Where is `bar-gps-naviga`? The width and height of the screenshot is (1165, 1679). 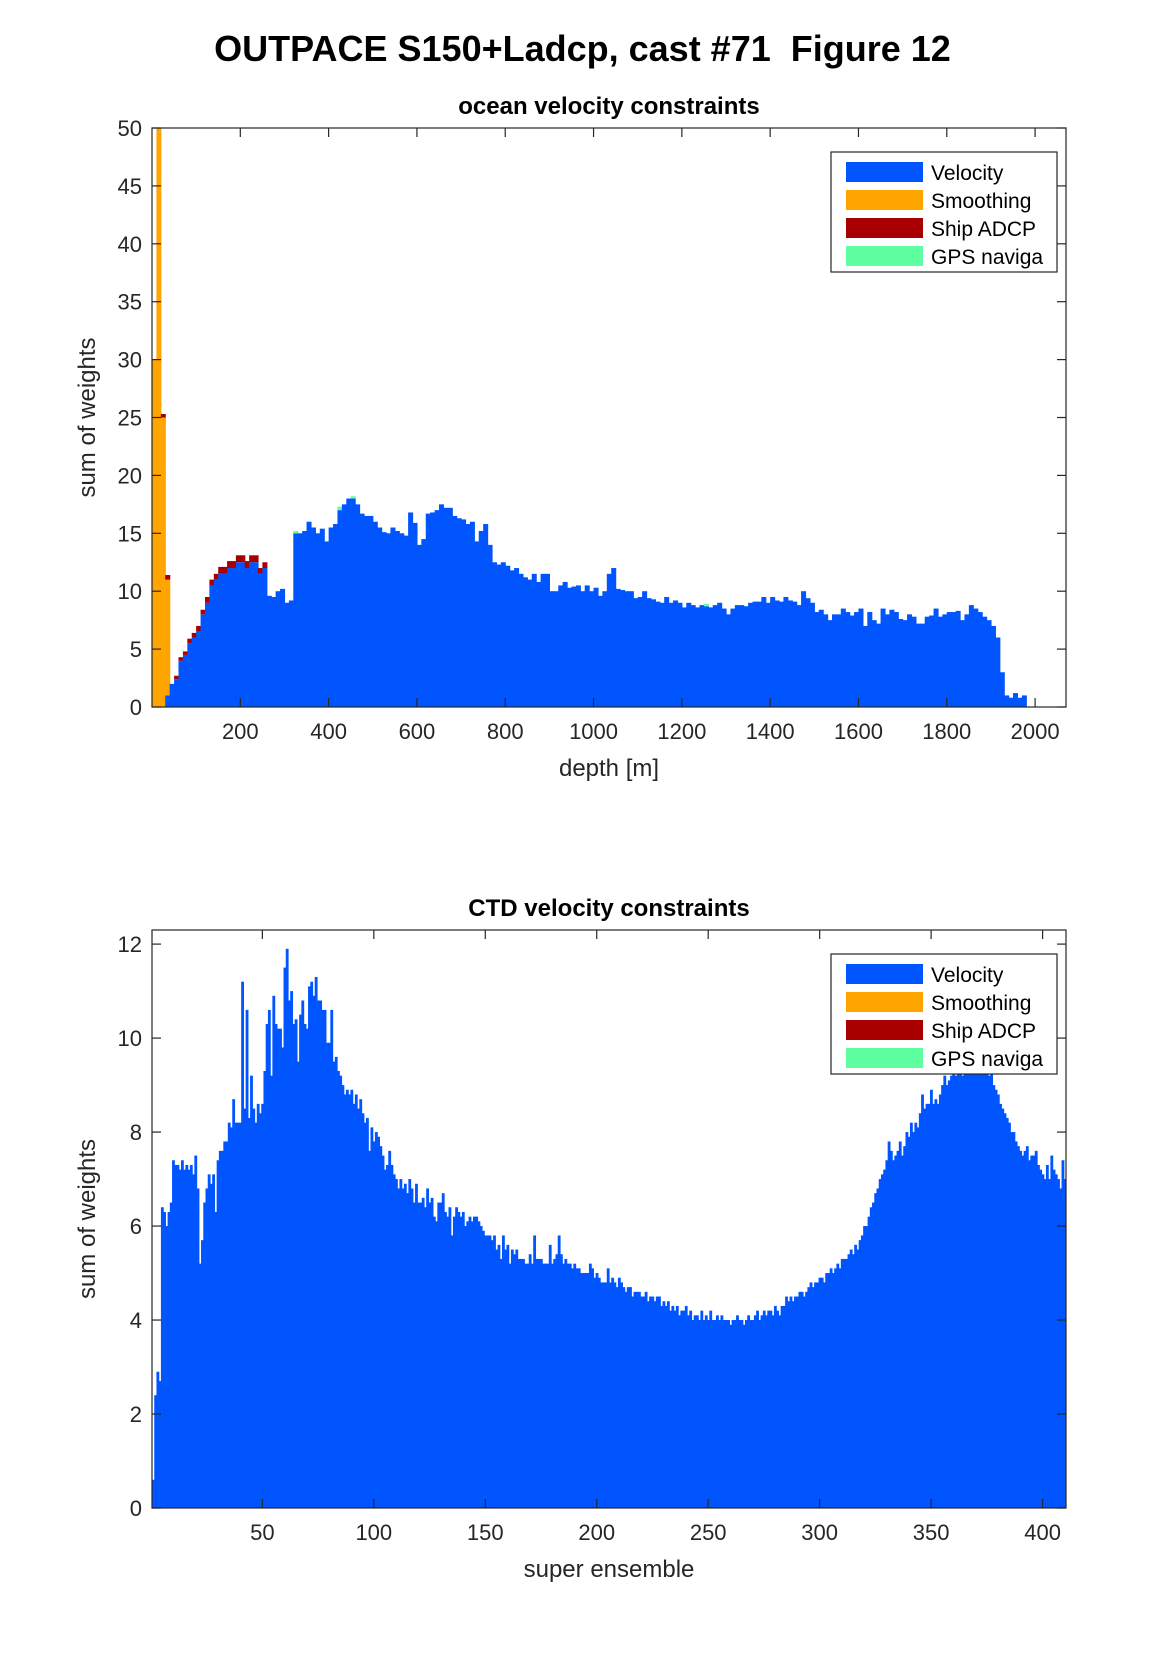
bar-gps-naviga is located at coordinates (706, 605).